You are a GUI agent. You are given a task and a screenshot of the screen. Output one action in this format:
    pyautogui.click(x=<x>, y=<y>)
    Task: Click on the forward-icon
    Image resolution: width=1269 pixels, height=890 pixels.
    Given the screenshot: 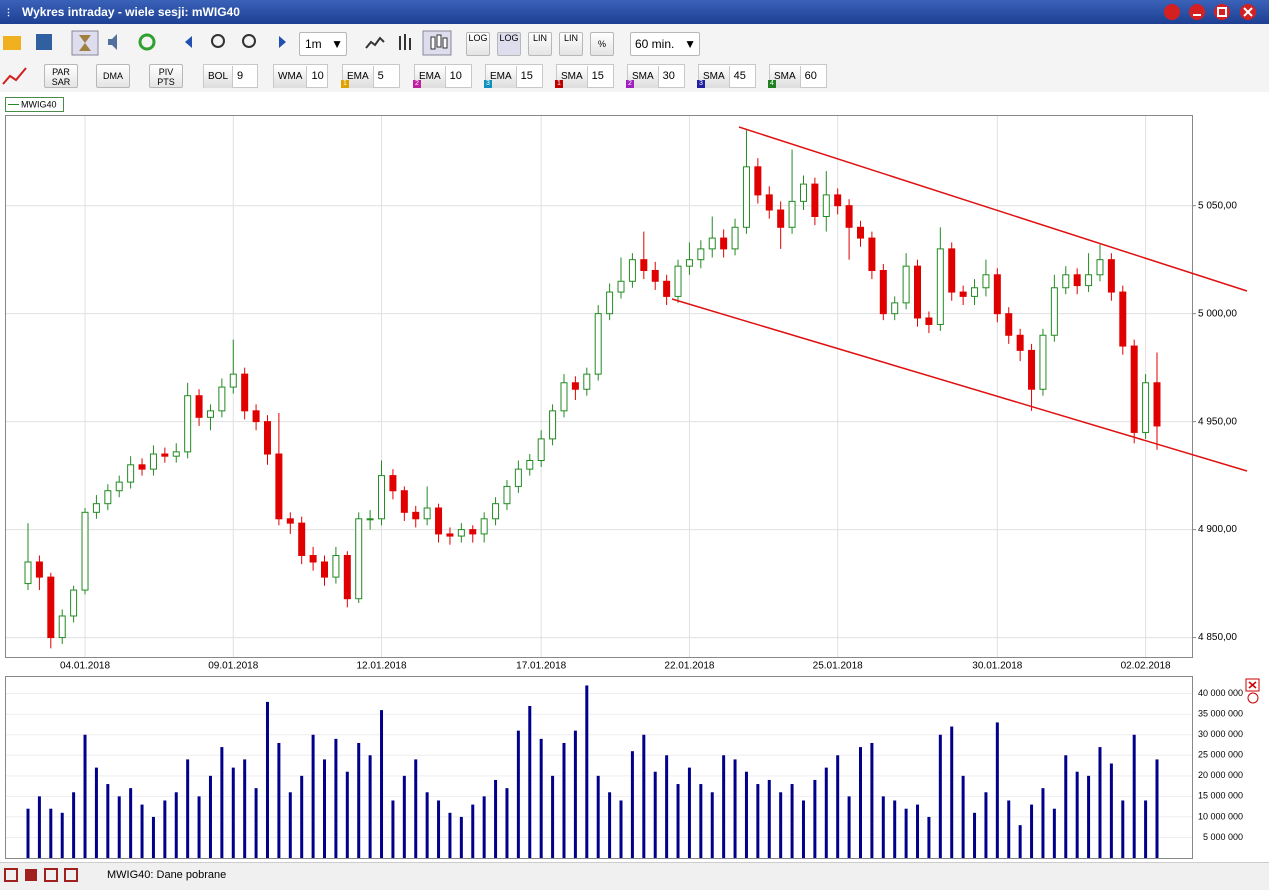 What is the action you would take?
    pyautogui.click(x=282, y=42)
    